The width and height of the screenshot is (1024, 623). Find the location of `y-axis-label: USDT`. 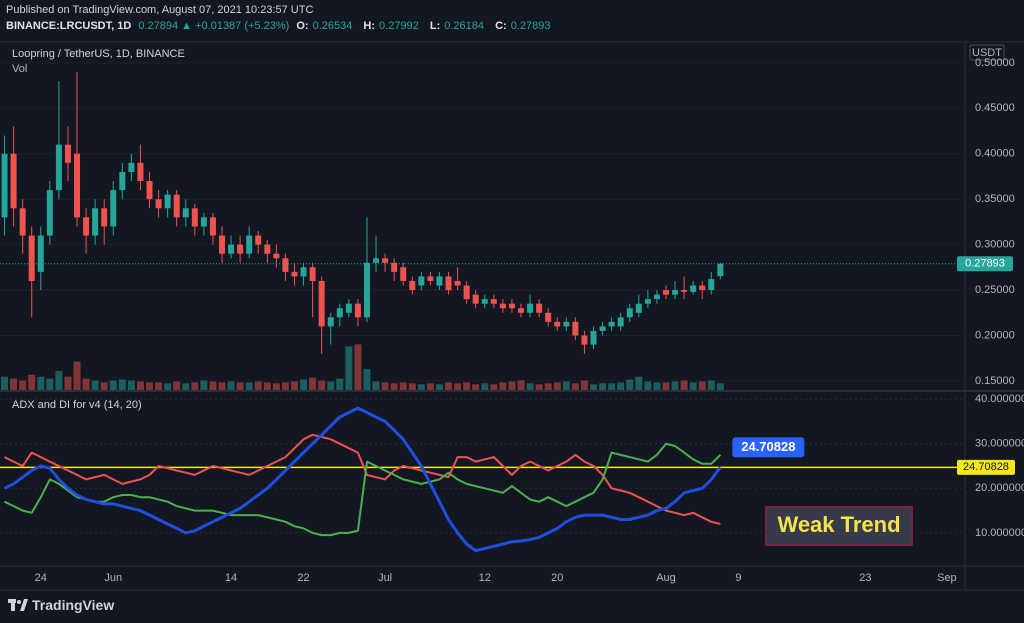

y-axis-label: USDT is located at coordinates (987, 53).